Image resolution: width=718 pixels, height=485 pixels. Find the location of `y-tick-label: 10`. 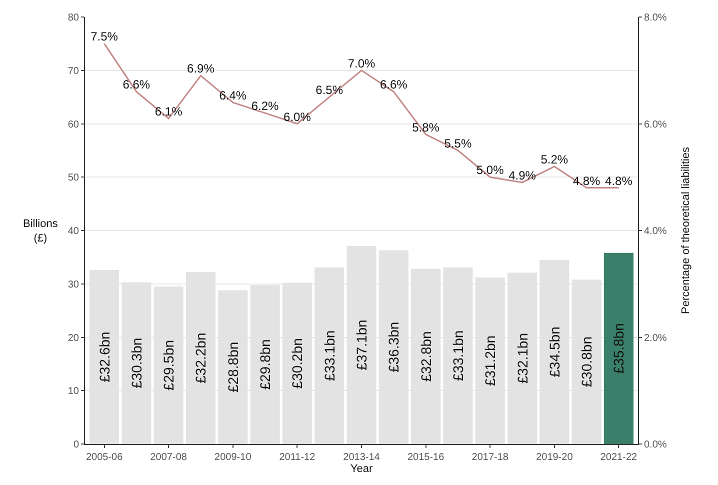

y-tick-label: 10 is located at coordinates (74, 392).